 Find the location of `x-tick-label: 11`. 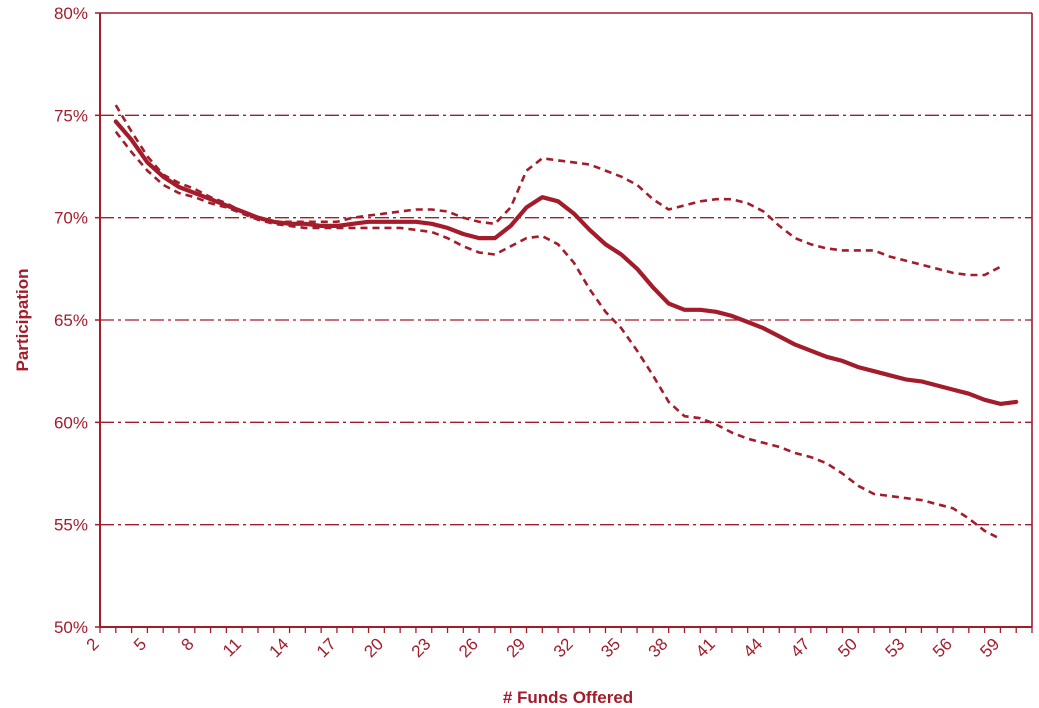

x-tick-label: 11 is located at coordinates (232, 647).